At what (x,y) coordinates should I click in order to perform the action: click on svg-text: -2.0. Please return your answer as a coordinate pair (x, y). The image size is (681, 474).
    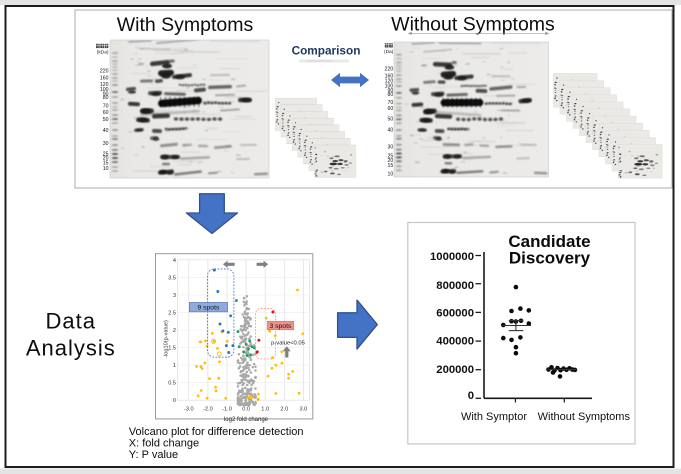
    Looking at the image, I should click on (208, 409).